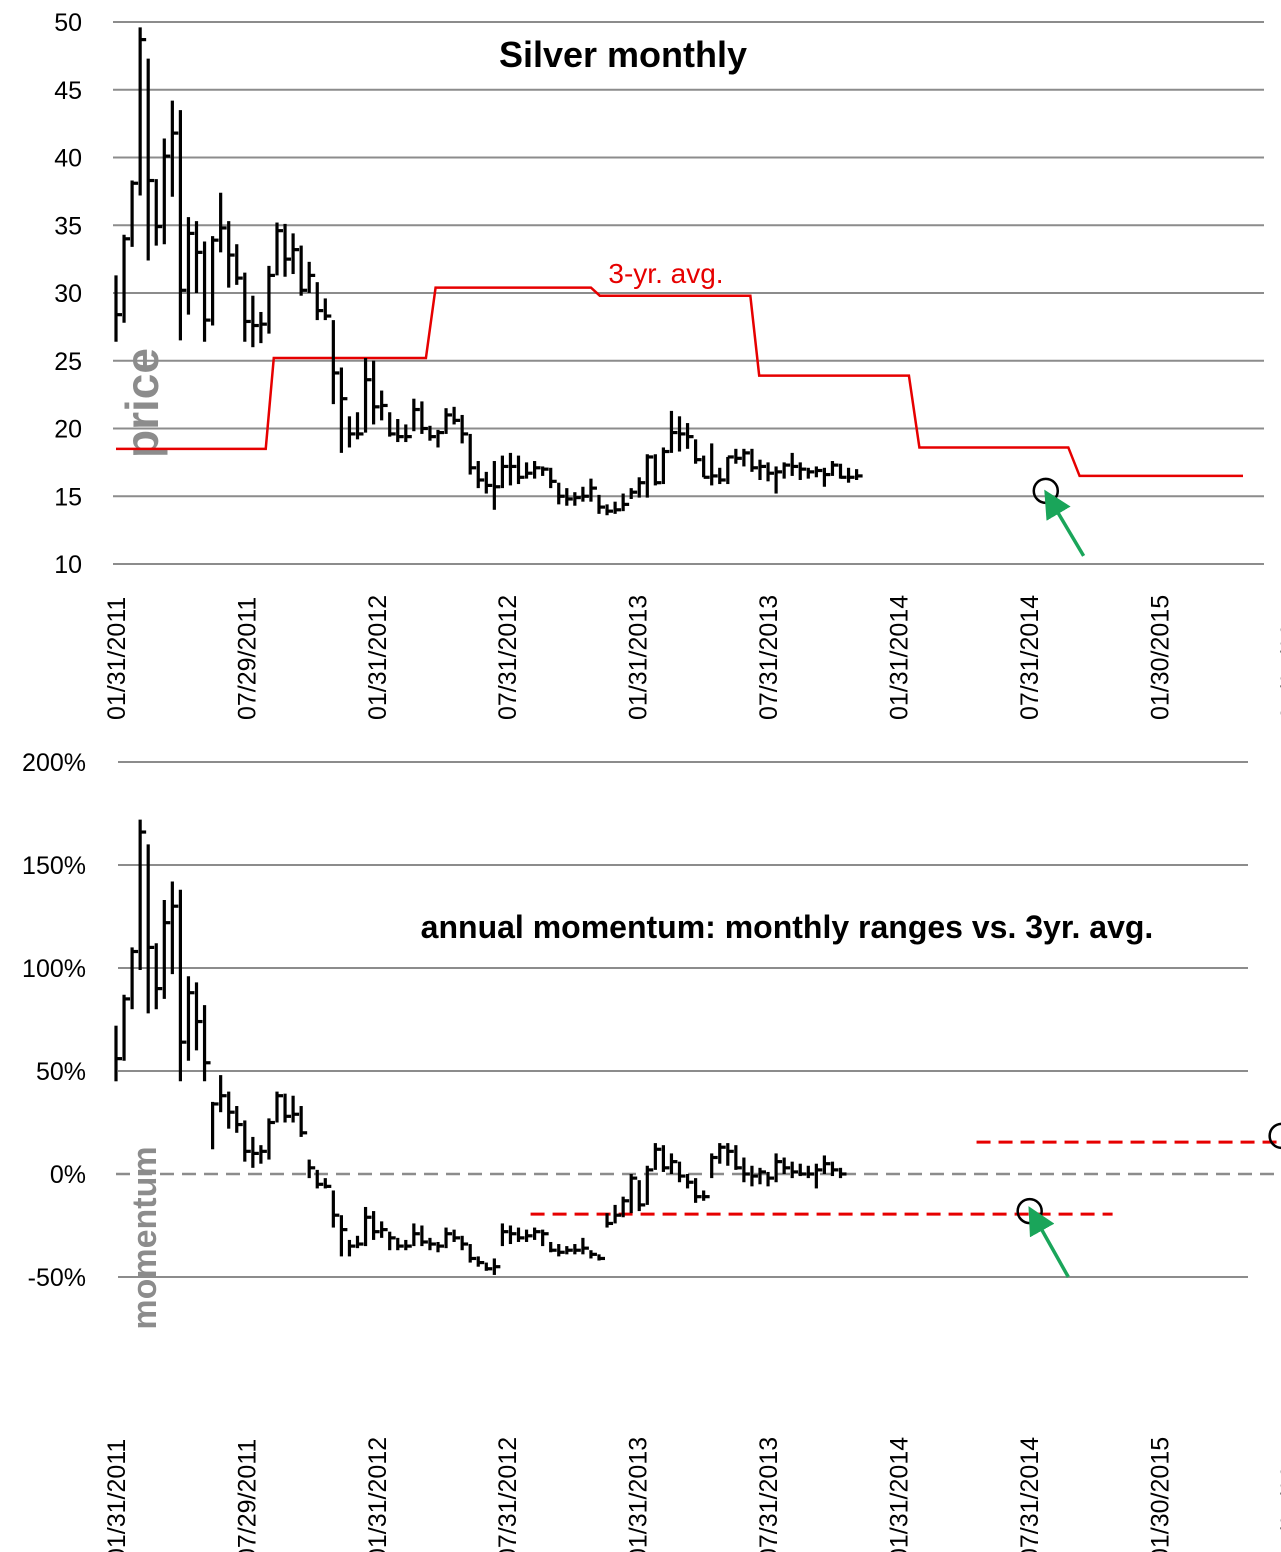  What do you see at coordinates (679, 382) in the screenshot?
I see `avg-line-group` at bounding box center [679, 382].